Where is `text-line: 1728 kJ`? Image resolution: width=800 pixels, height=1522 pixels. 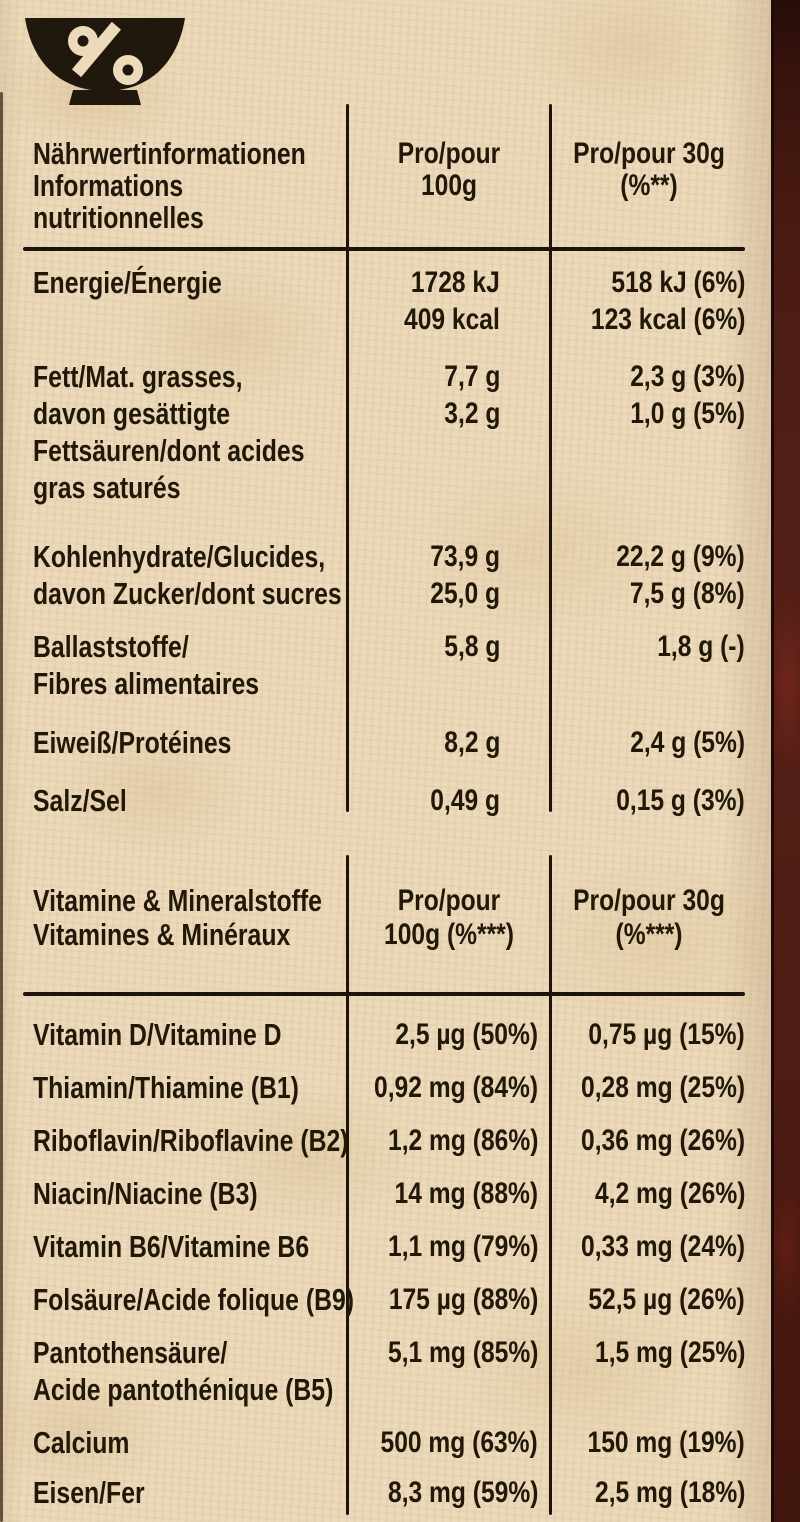 text-line: 1728 kJ is located at coordinates (455, 282).